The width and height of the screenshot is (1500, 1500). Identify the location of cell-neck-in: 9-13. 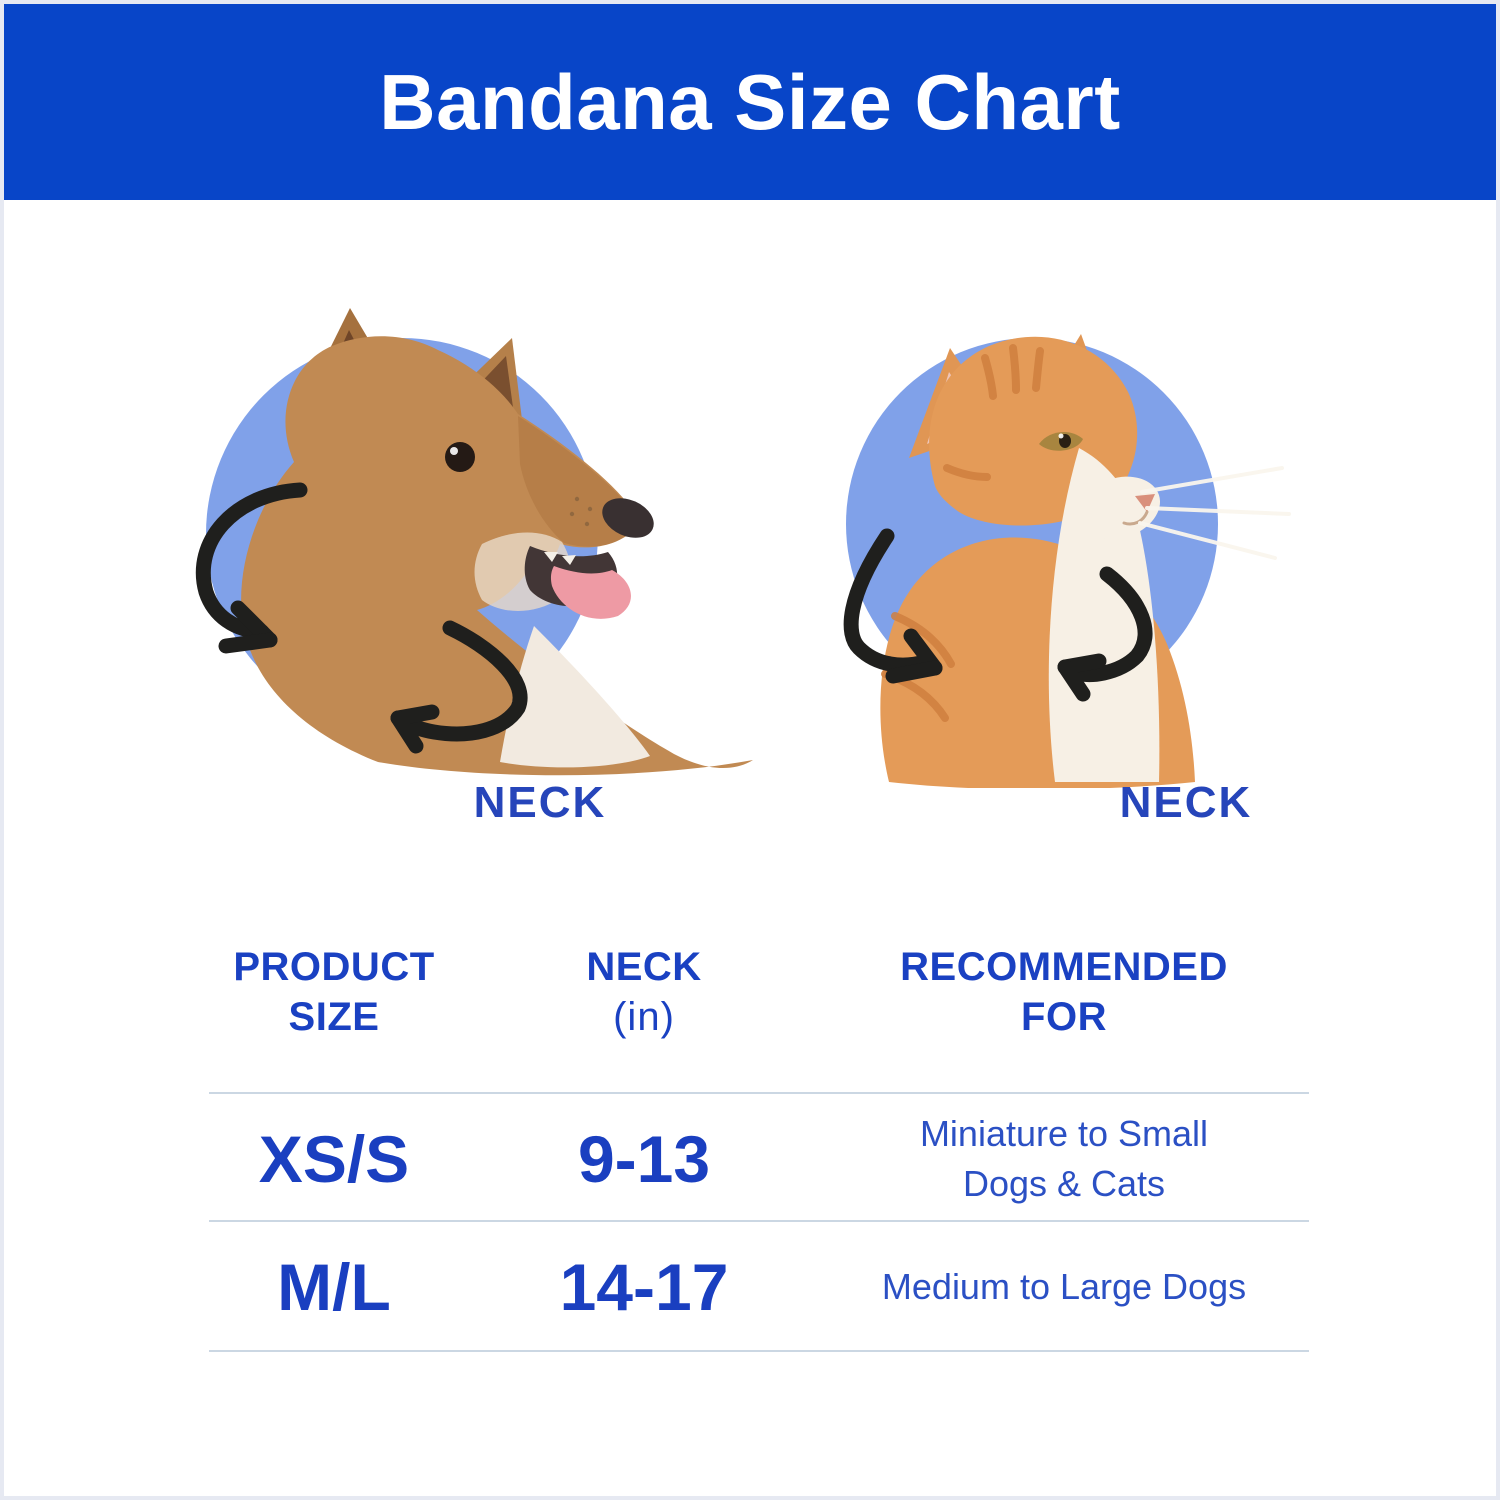
(644, 1159).